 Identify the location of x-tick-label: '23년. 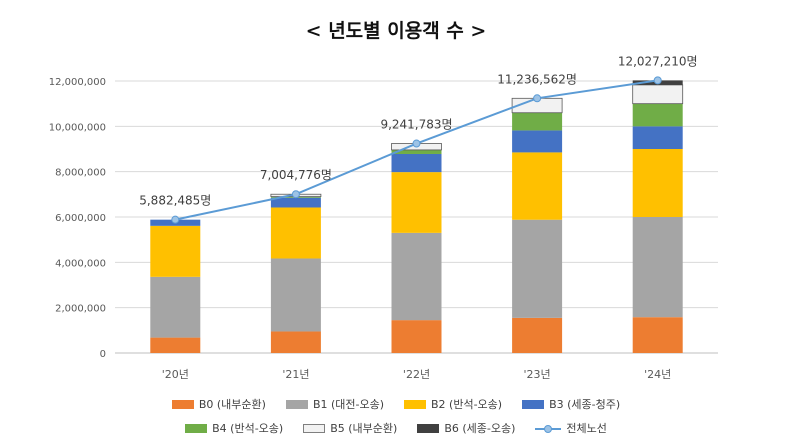
(537, 374).